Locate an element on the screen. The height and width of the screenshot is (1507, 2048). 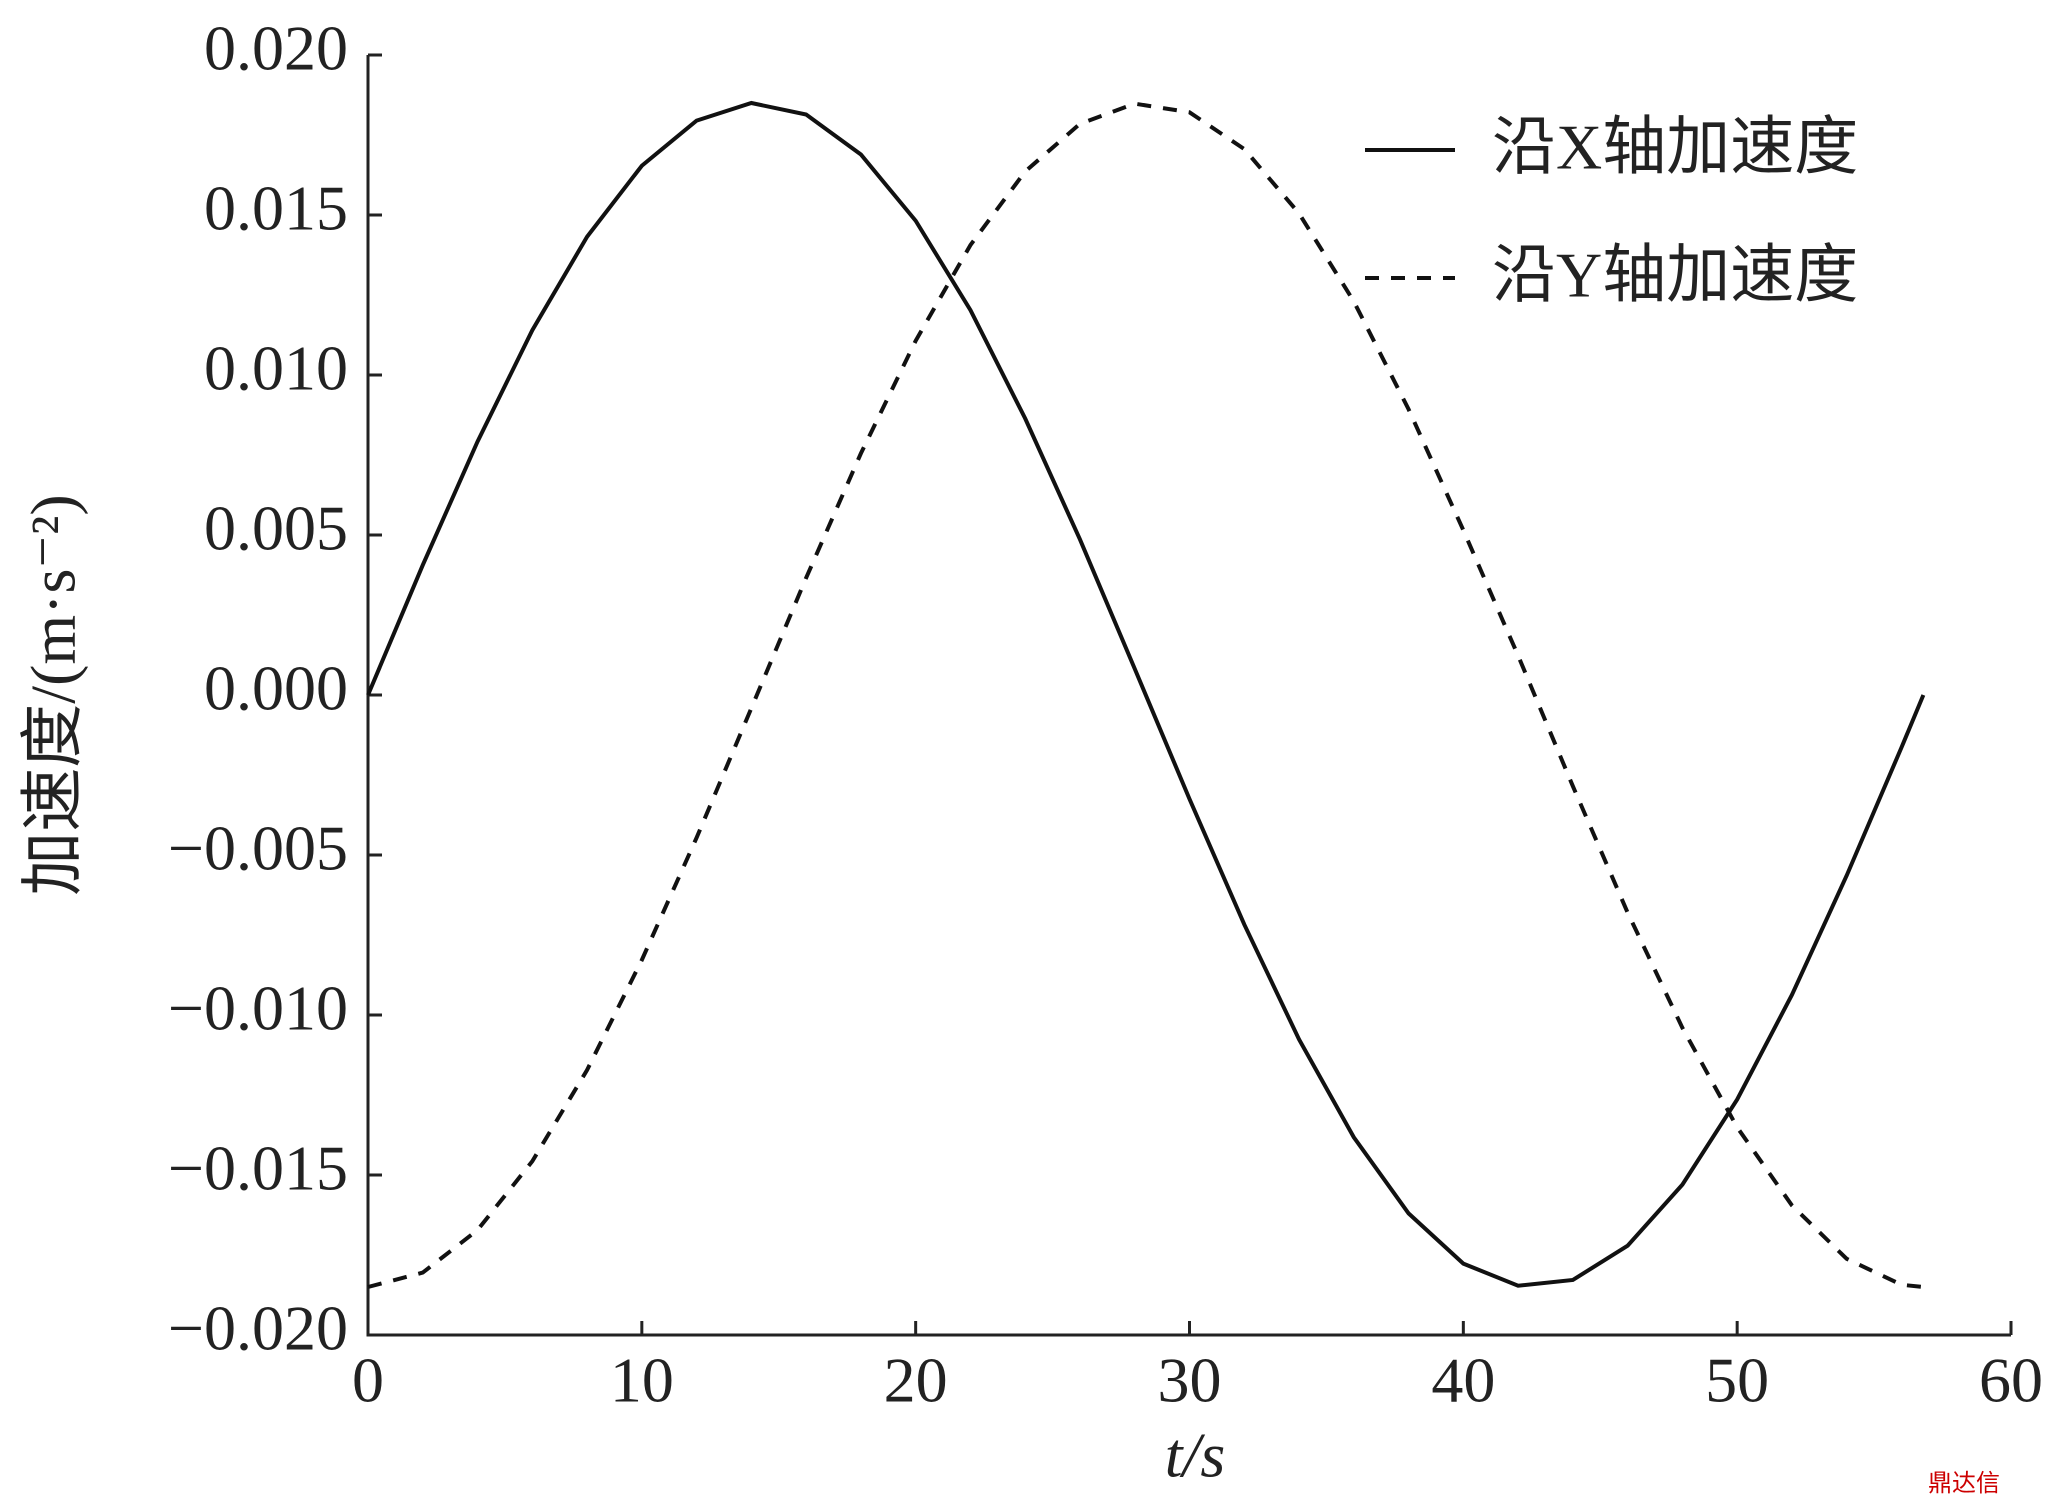
y-tick-label: −0.010 is located at coordinates (258, 1008).